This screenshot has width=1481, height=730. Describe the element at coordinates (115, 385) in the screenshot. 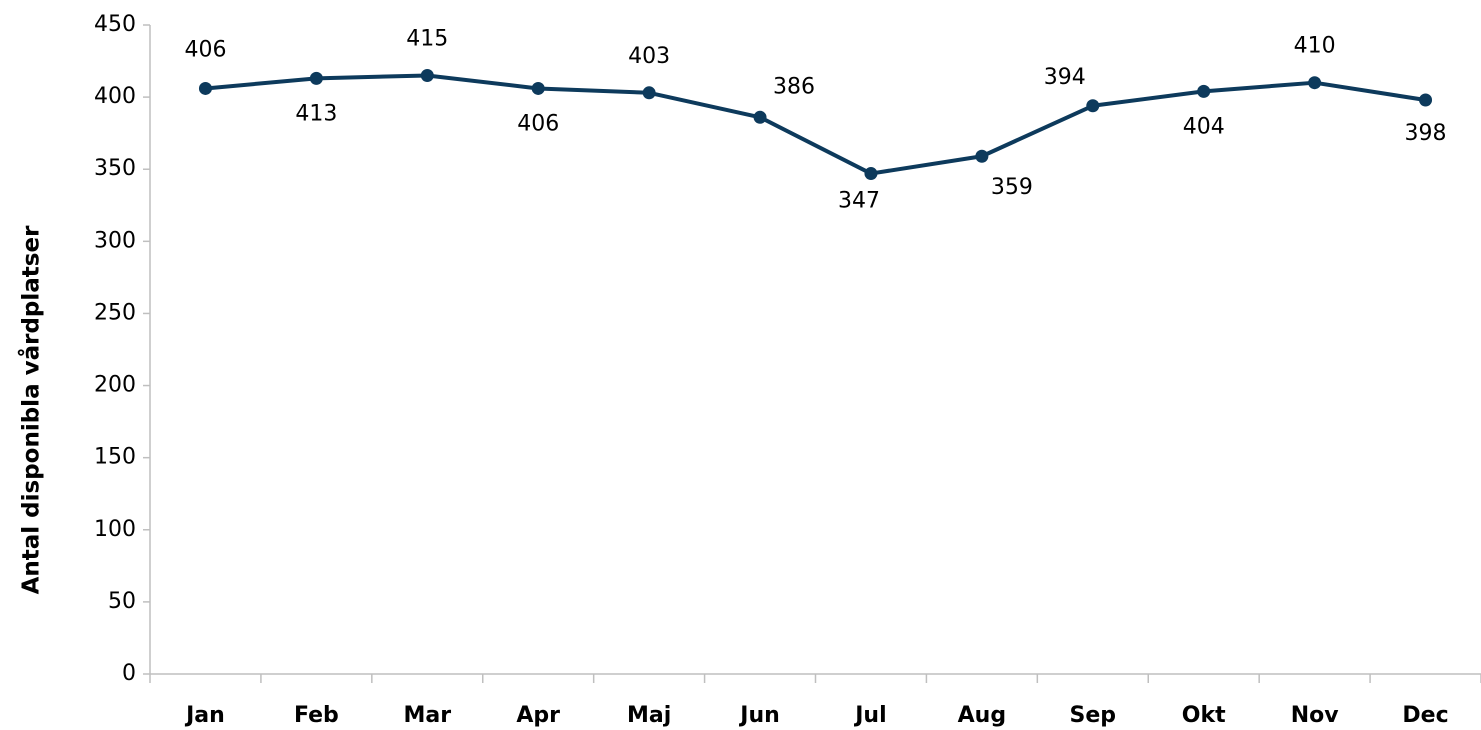

I see `y-tick-label: 200` at that location.